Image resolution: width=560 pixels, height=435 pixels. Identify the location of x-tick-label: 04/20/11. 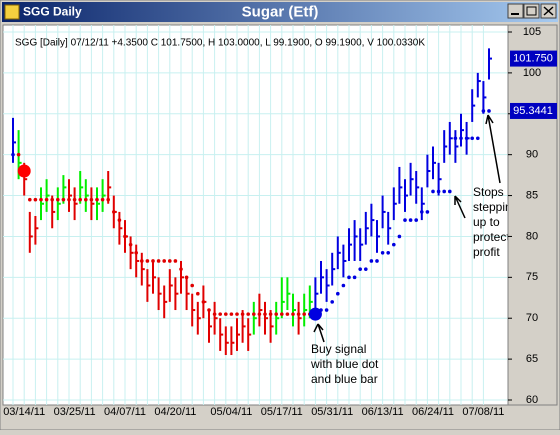
(175, 412).